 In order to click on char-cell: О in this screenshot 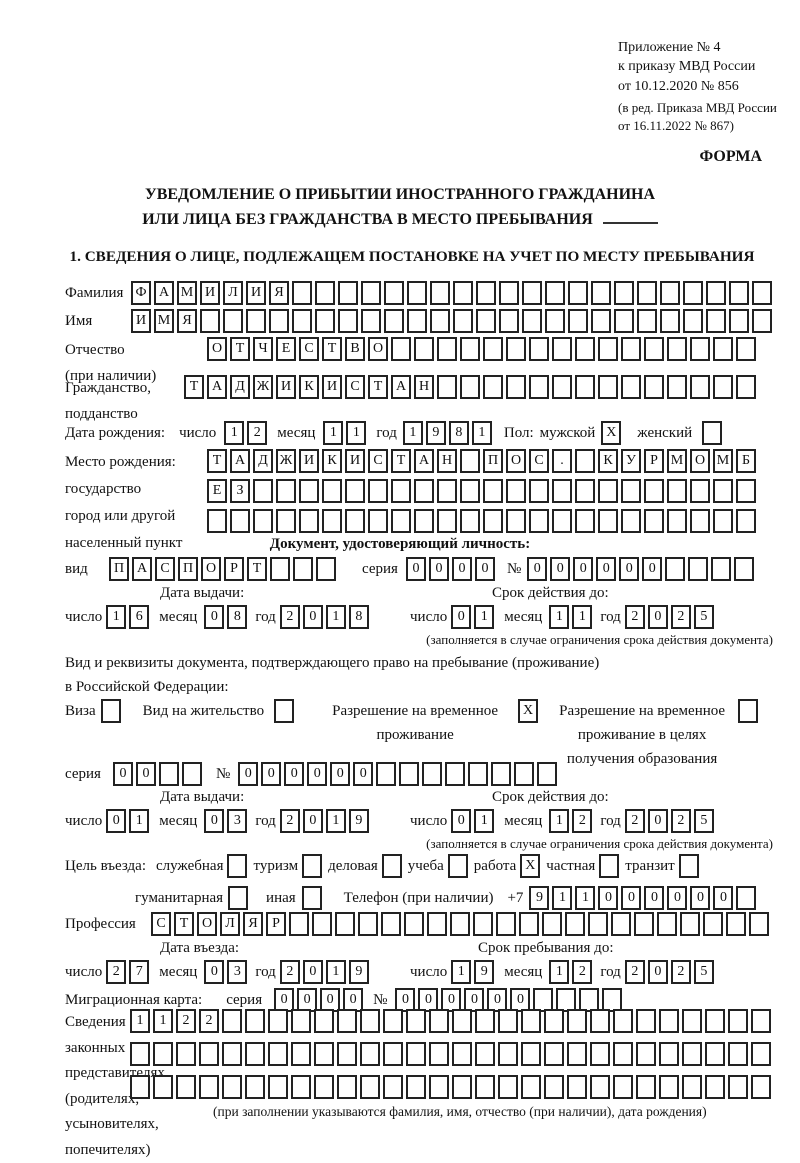, I will do `click(378, 349)`.